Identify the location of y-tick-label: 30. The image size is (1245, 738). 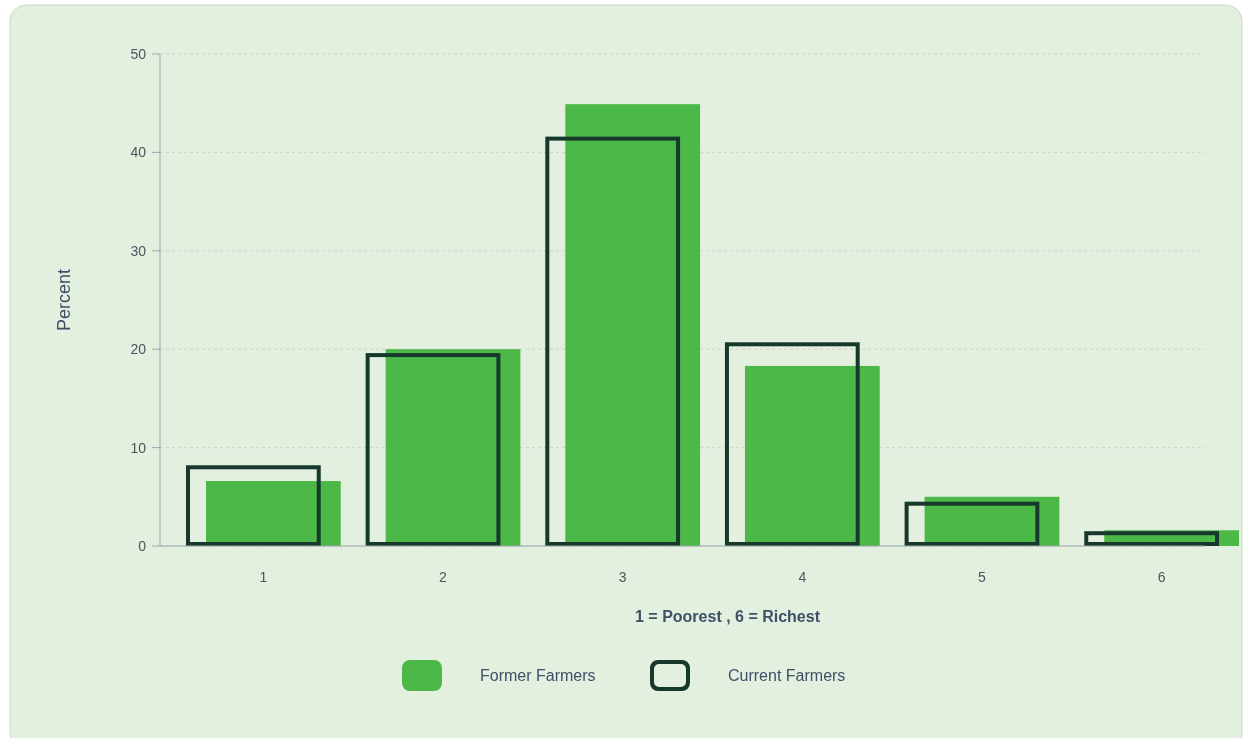
(138, 250).